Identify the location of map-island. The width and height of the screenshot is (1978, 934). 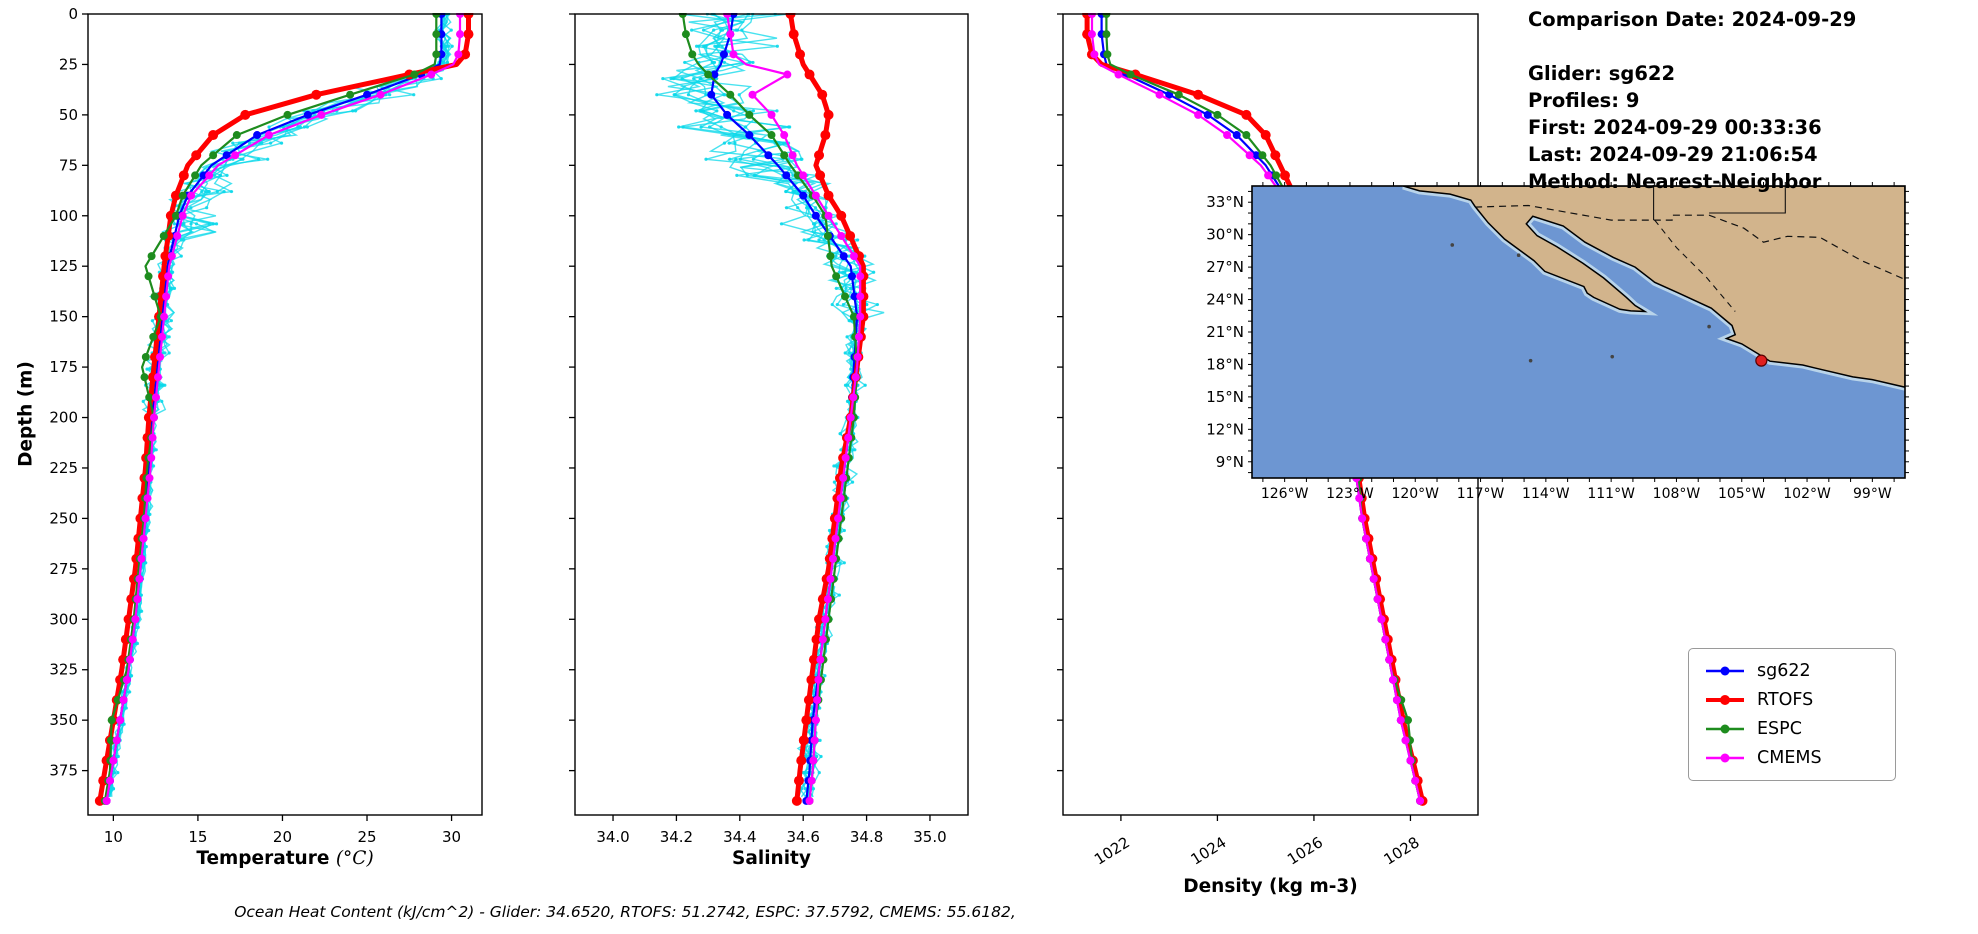
(1452, 245).